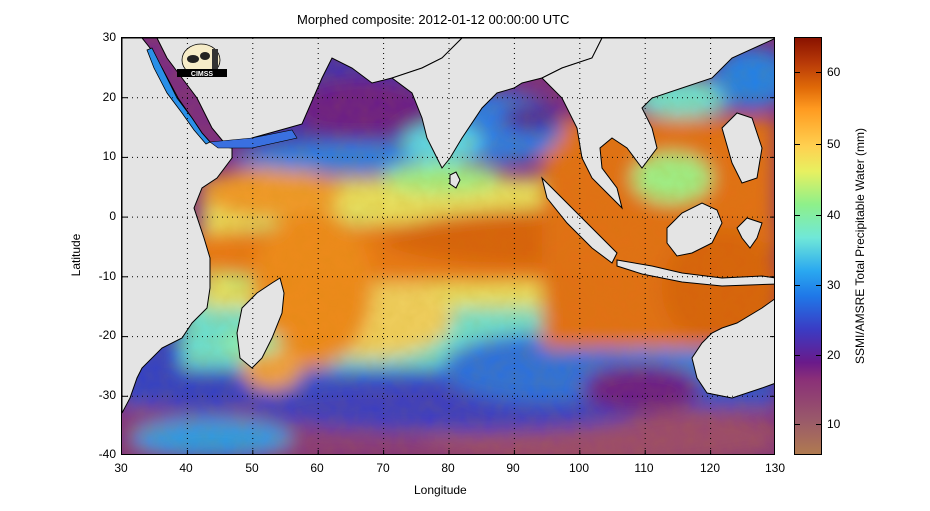  Describe the element at coordinates (107, 454) in the screenshot. I see `y-tick-minus-40: -40` at that location.